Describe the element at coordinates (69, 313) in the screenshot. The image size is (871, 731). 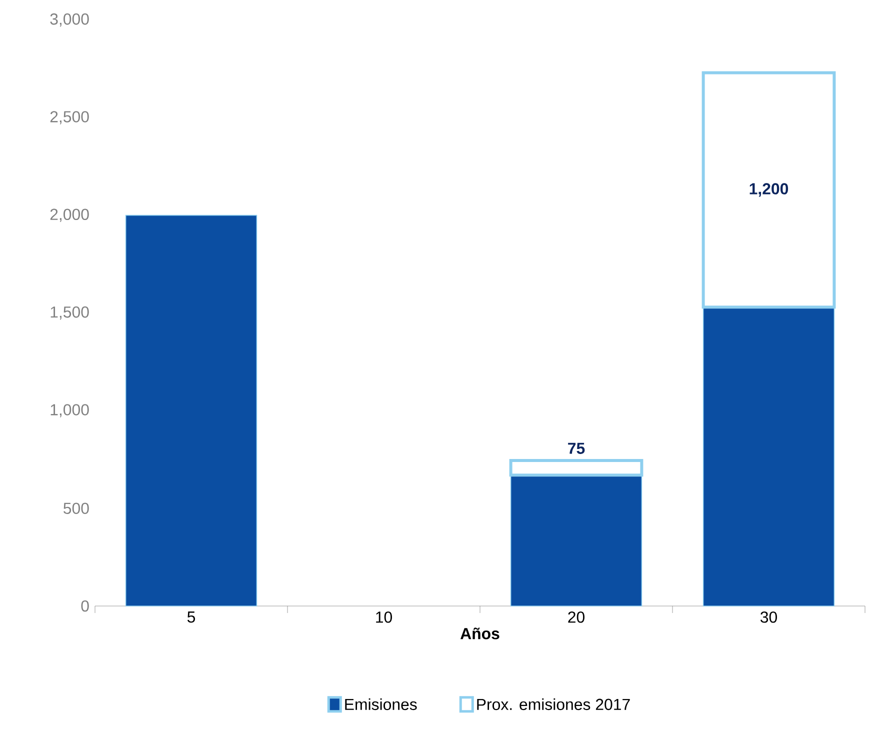
I see `y-tick-label: 1,500` at that location.